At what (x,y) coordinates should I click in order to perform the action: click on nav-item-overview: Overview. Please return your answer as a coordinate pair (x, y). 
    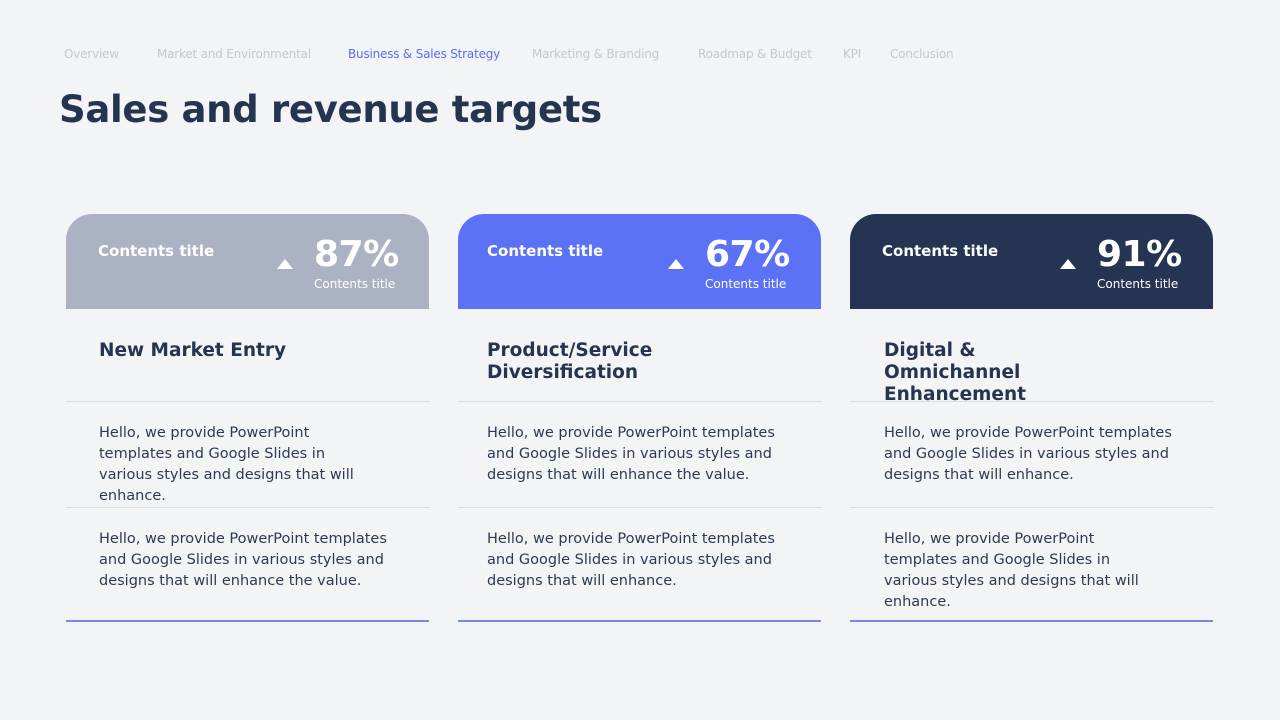
    Looking at the image, I should click on (91, 54).